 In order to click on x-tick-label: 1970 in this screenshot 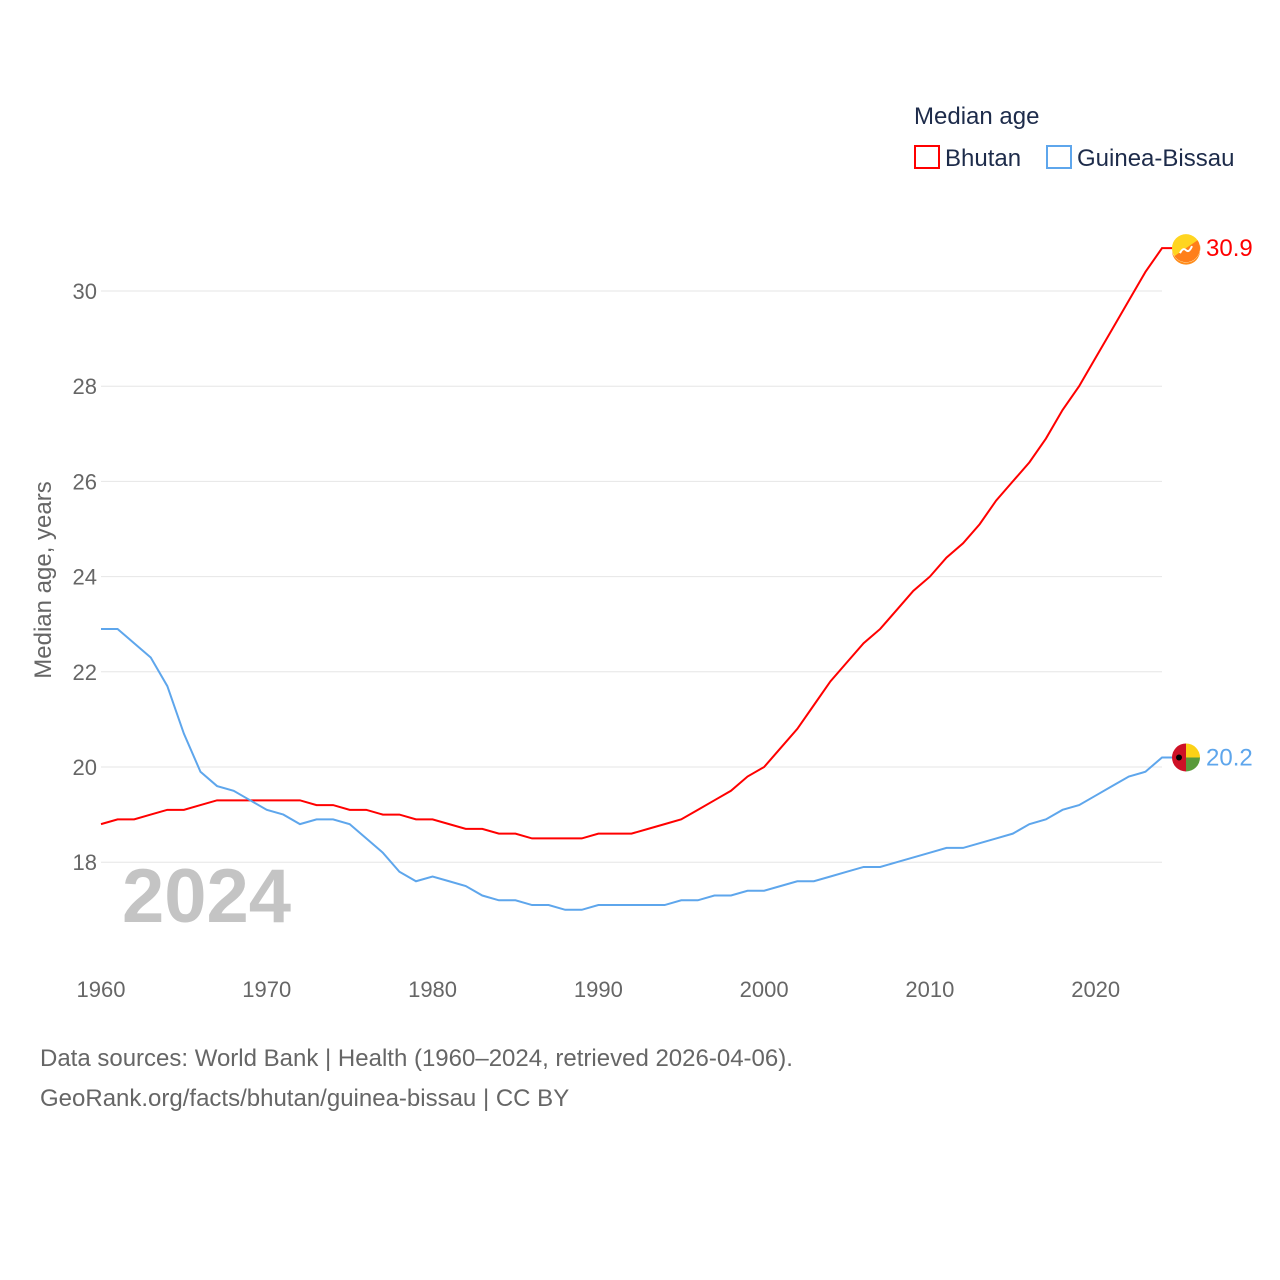, I will do `click(266, 989)`.